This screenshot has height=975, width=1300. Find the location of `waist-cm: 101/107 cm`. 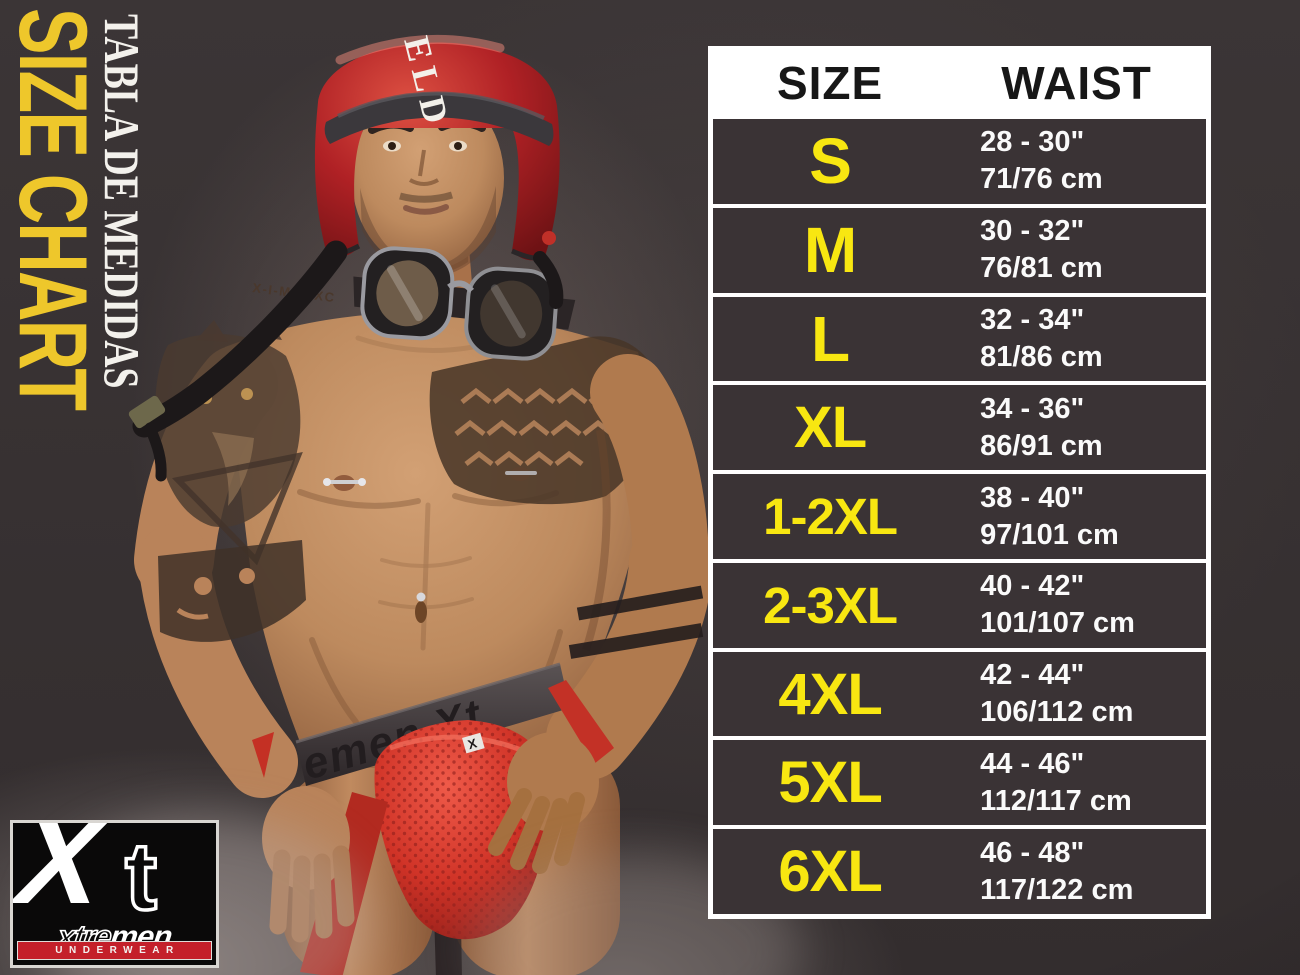

waist-cm: 101/107 cm is located at coordinates (1057, 623).